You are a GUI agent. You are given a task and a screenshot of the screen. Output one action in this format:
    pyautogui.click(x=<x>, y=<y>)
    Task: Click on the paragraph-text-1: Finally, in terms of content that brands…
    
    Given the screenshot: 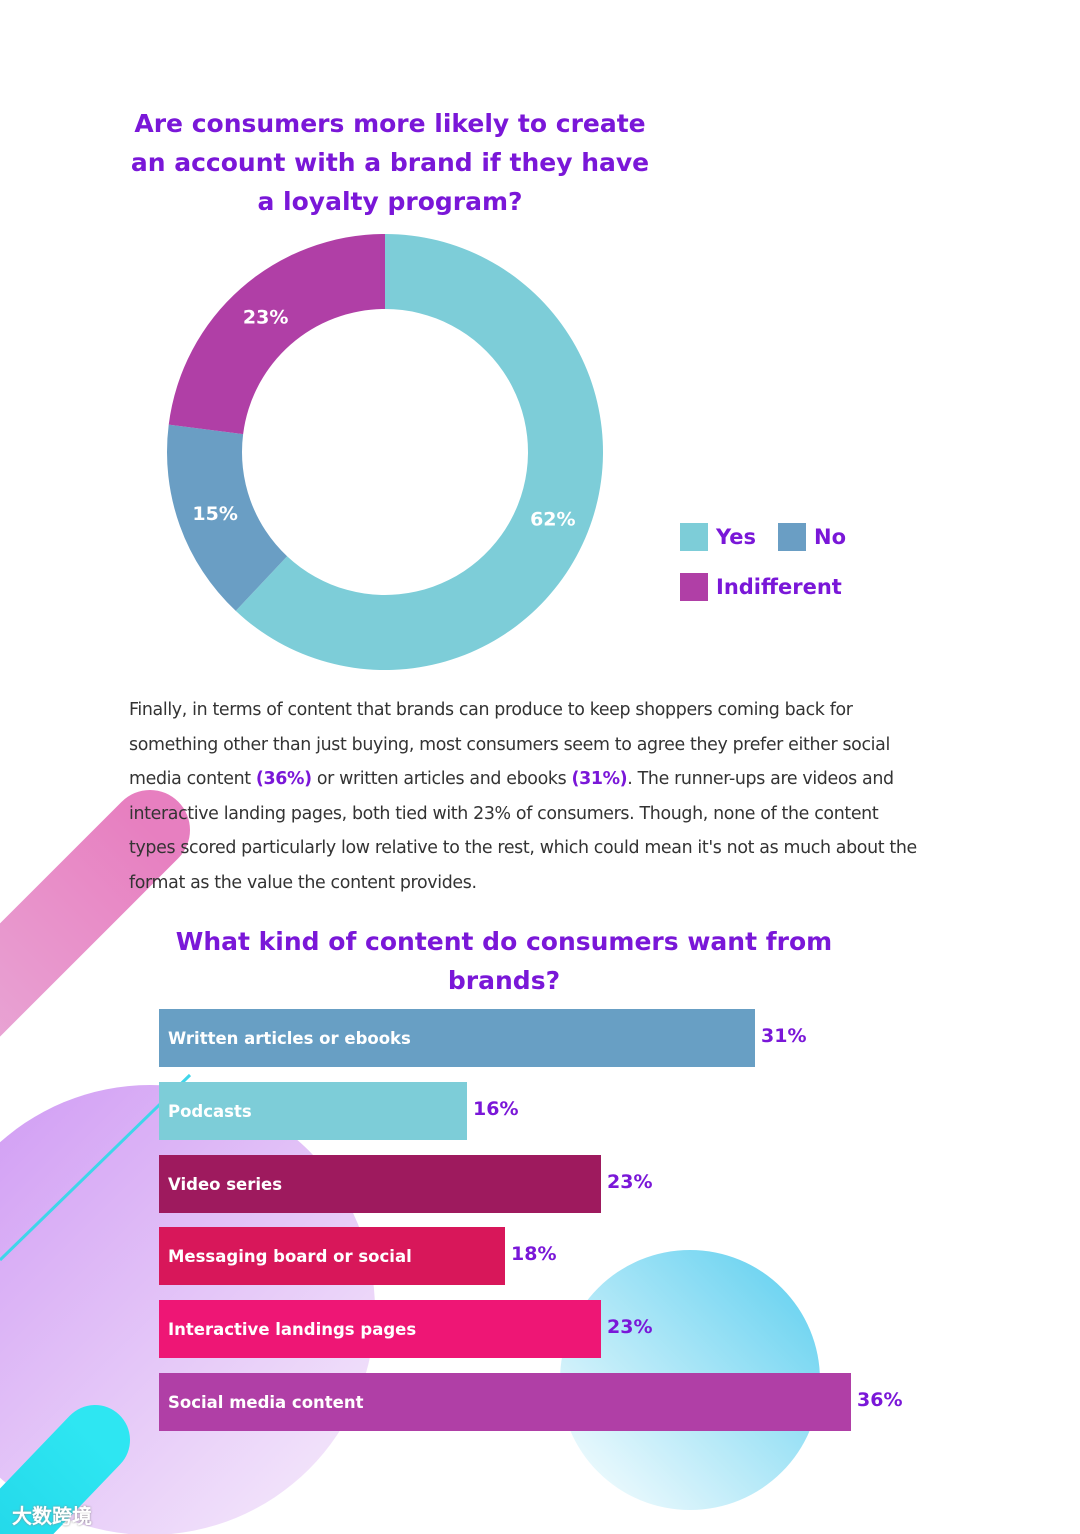 What is the action you would take?
    pyautogui.click(x=509, y=745)
    